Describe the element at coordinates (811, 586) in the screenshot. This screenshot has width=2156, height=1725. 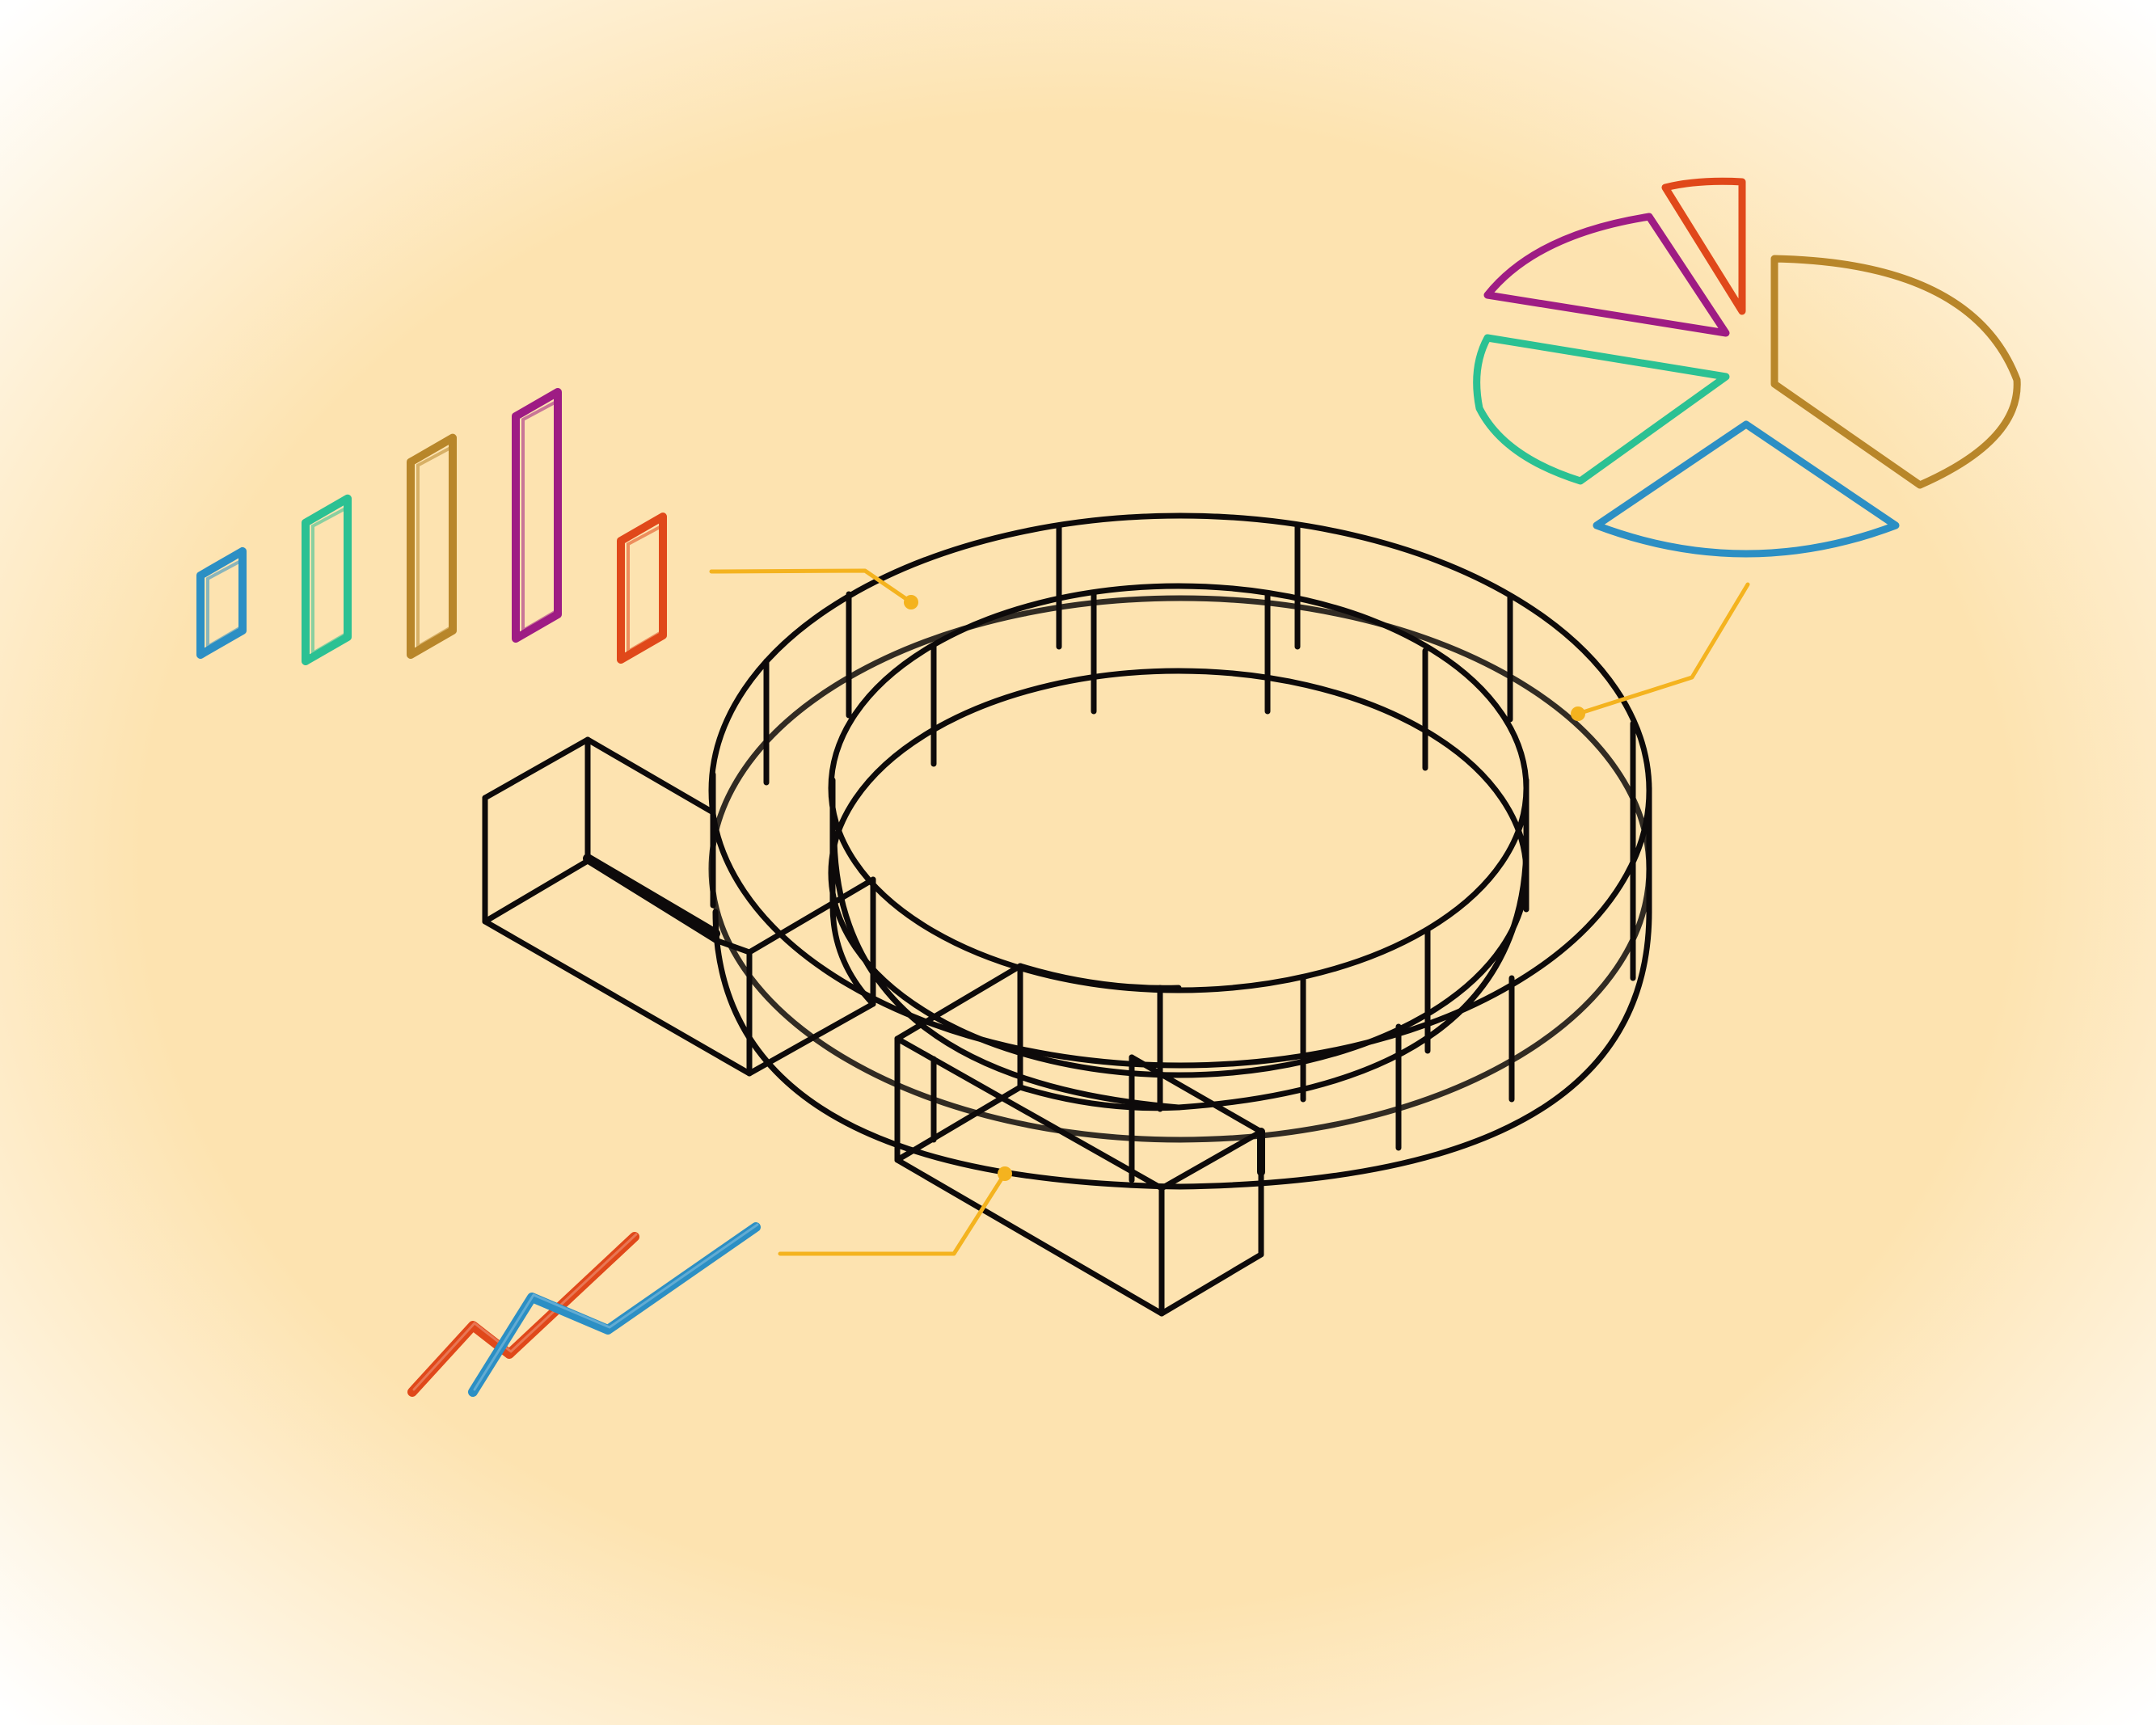
I see `callout-line-top` at that location.